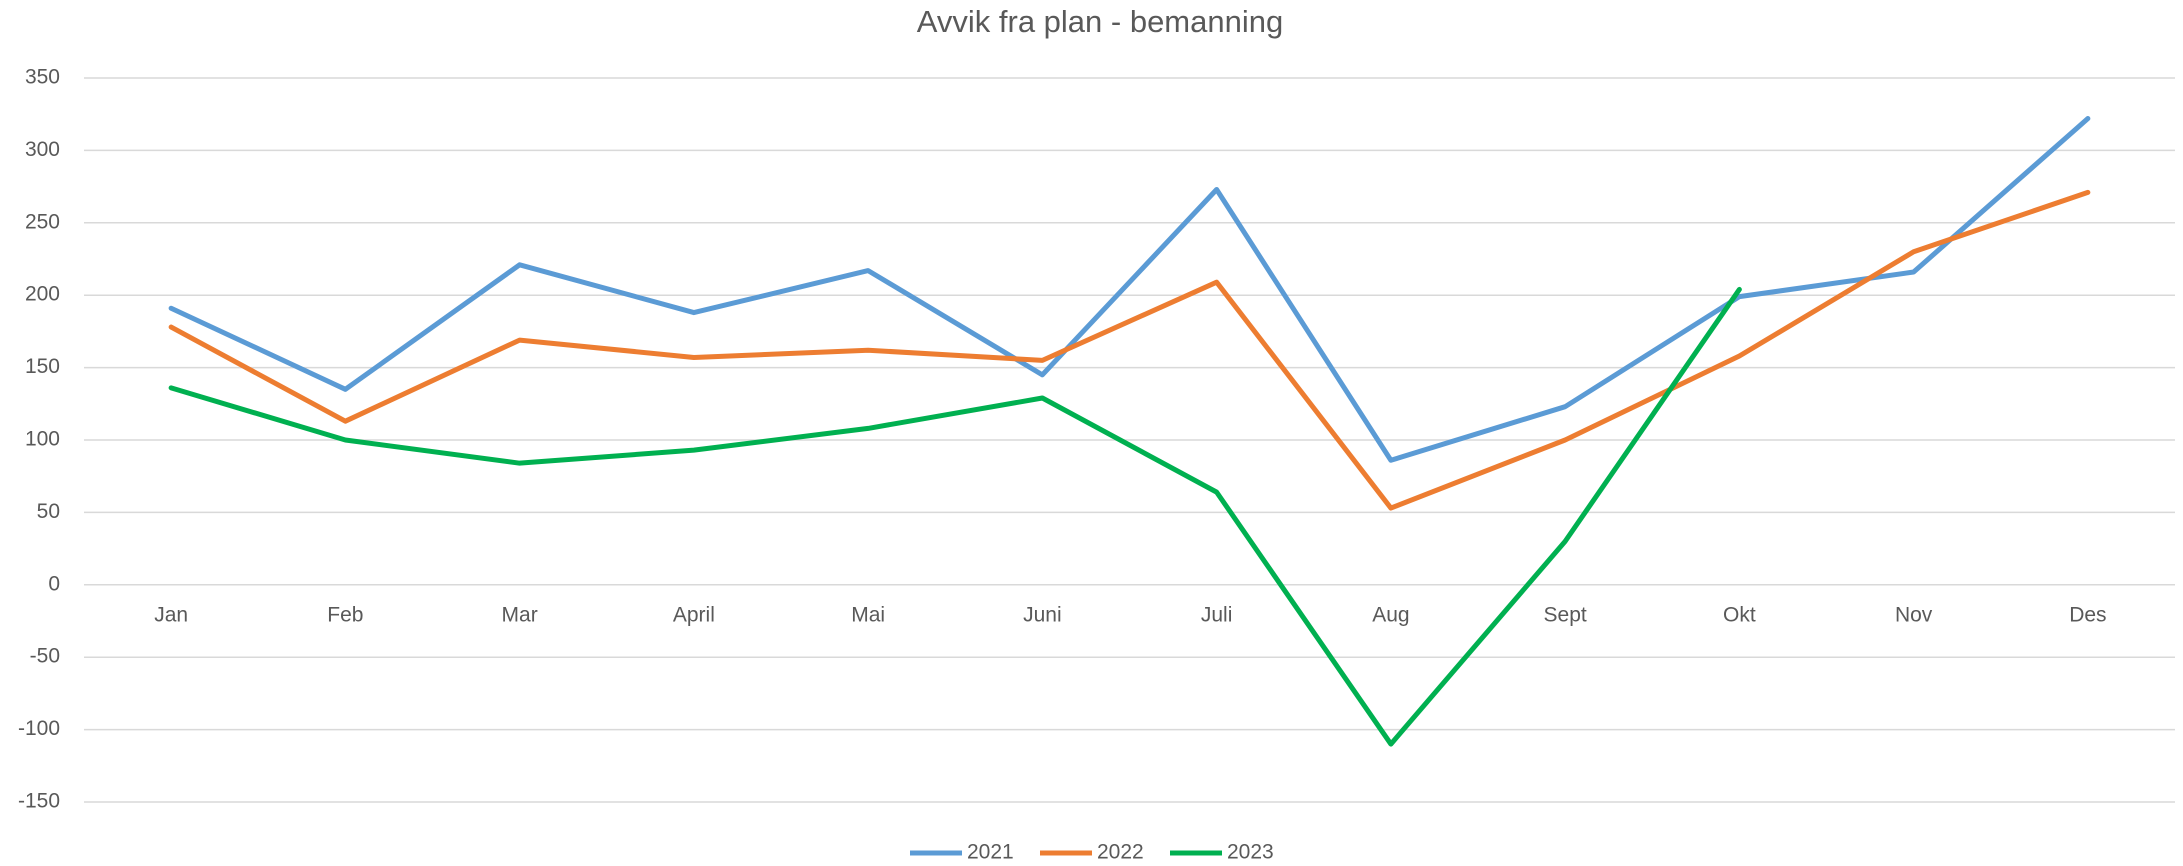 The height and width of the screenshot is (866, 2183). I want to click on legend-label: 2023, so click(1250, 852).